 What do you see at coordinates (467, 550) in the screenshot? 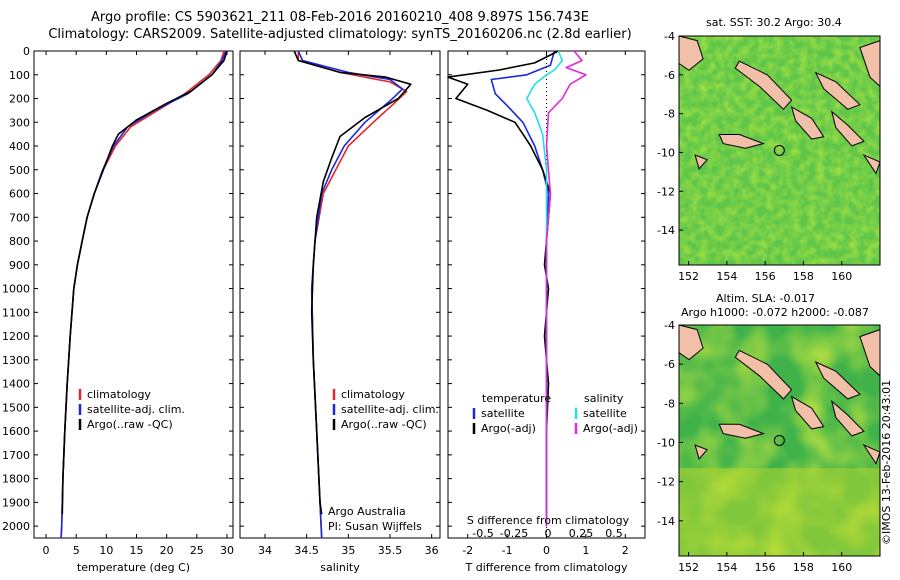
I see `x-tick-label: -2` at bounding box center [467, 550].